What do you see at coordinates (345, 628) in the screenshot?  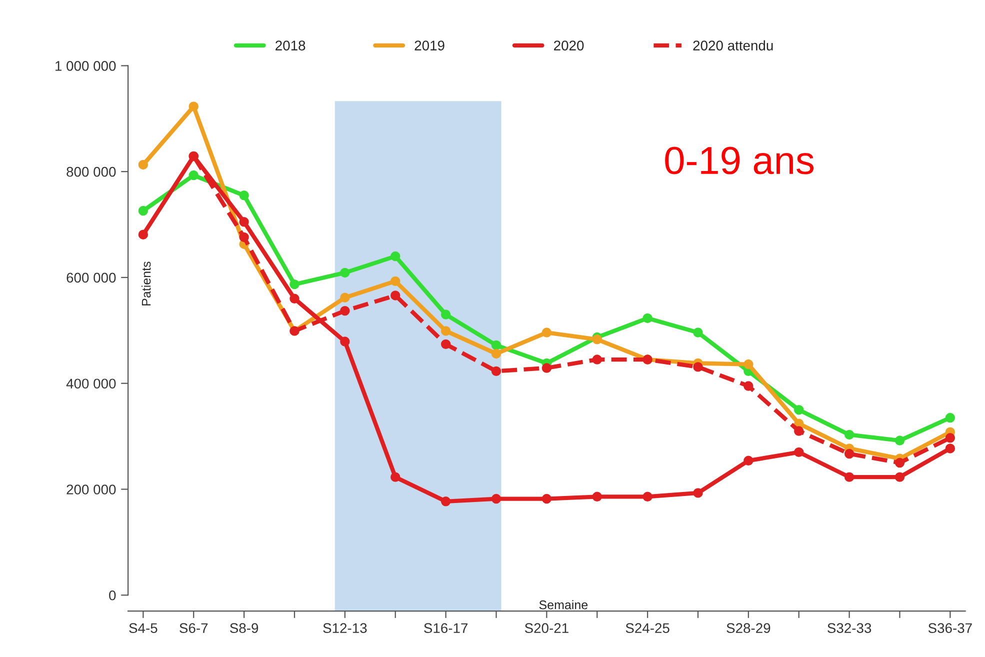 I see `x-tick-label: S12-13` at bounding box center [345, 628].